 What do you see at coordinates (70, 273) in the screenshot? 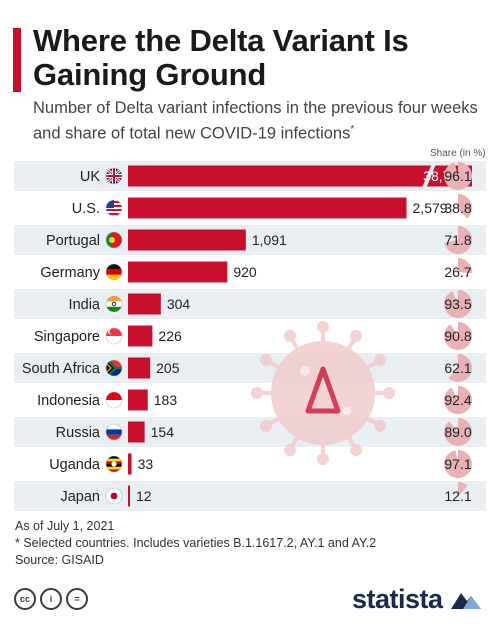
I see `category-label: Germany` at bounding box center [70, 273].